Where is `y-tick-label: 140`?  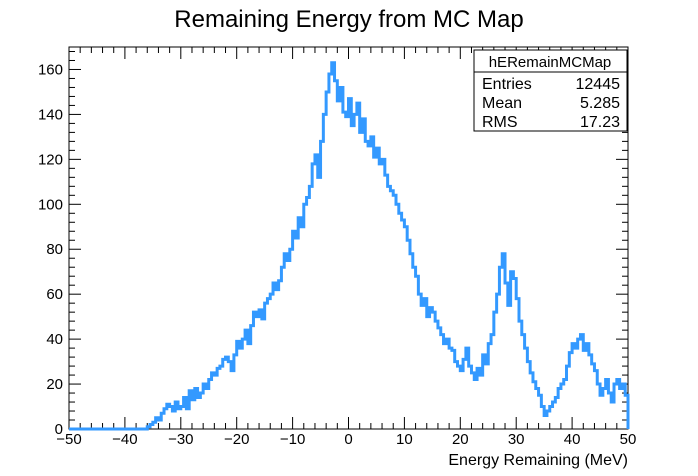 y-tick-label: 140 is located at coordinates (50, 114).